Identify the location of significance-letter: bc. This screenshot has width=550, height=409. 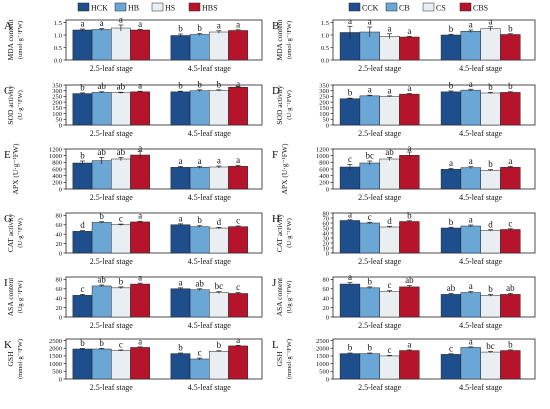
(490, 346).